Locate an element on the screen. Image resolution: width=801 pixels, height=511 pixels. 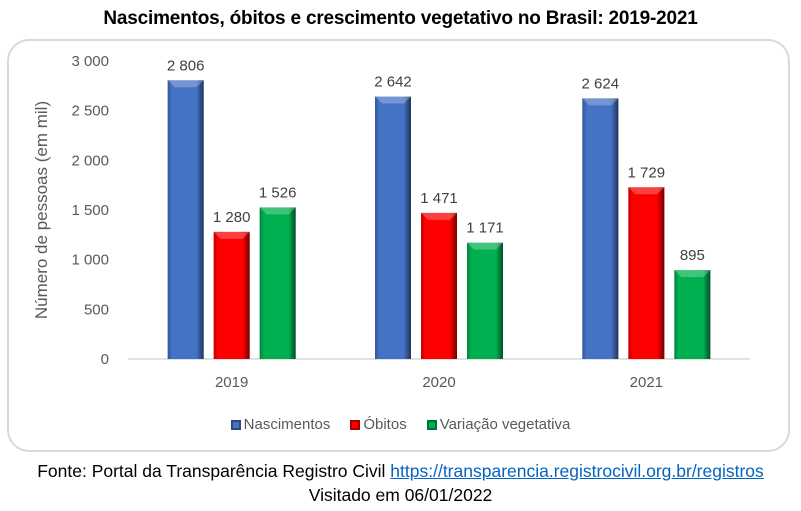
bar-obitos-2021 is located at coordinates (646, 273).